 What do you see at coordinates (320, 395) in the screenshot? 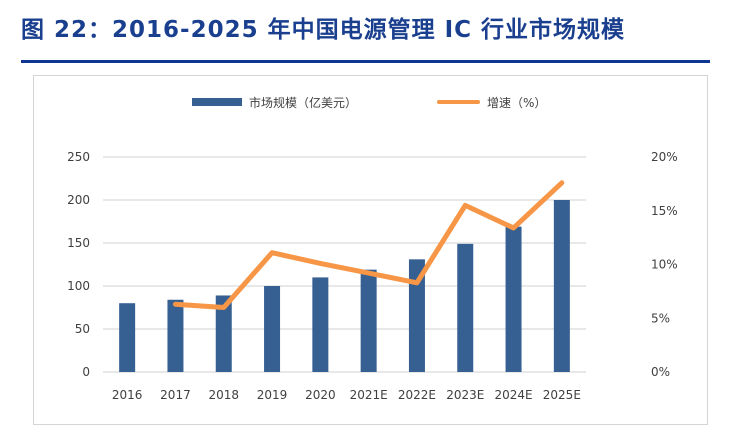
I see `x-tick-label: 2020` at bounding box center [320, 395].